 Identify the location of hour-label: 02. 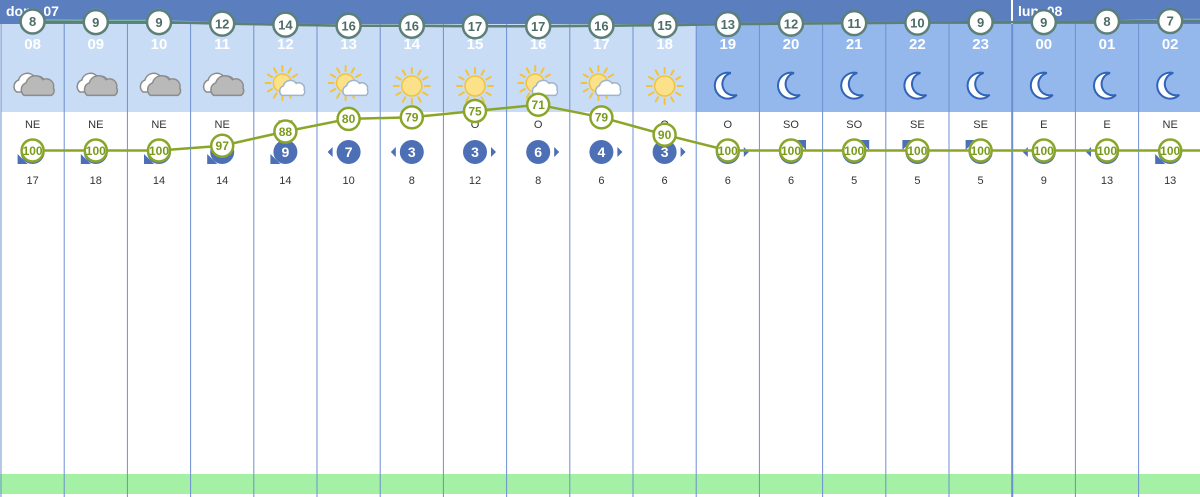
(1170, 44).